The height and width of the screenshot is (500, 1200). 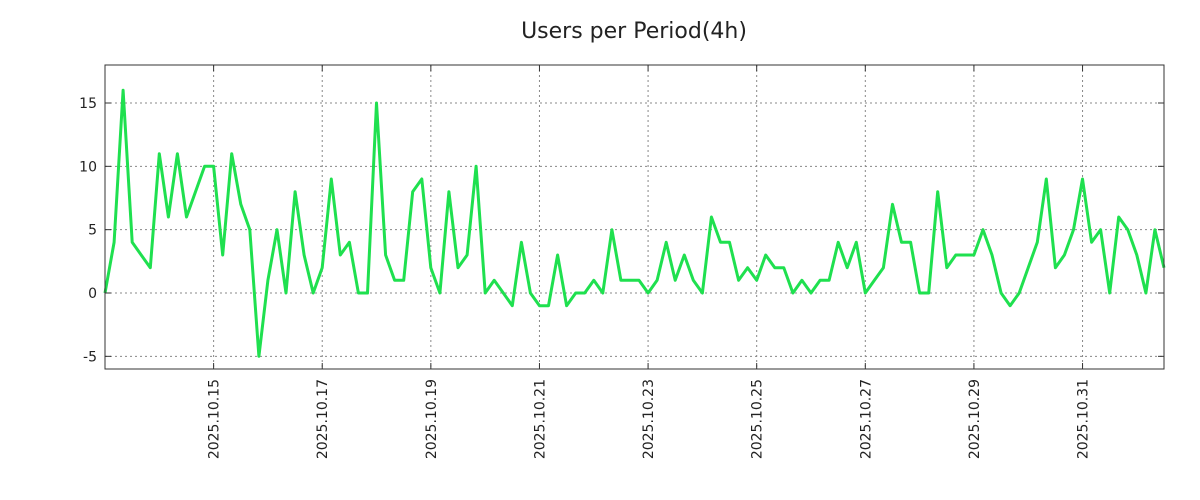 What do you see at coordinates (975, 419) in the screenshot?
I see `x-tick-label: 2025.10.29` at bounding box center [975, 419].